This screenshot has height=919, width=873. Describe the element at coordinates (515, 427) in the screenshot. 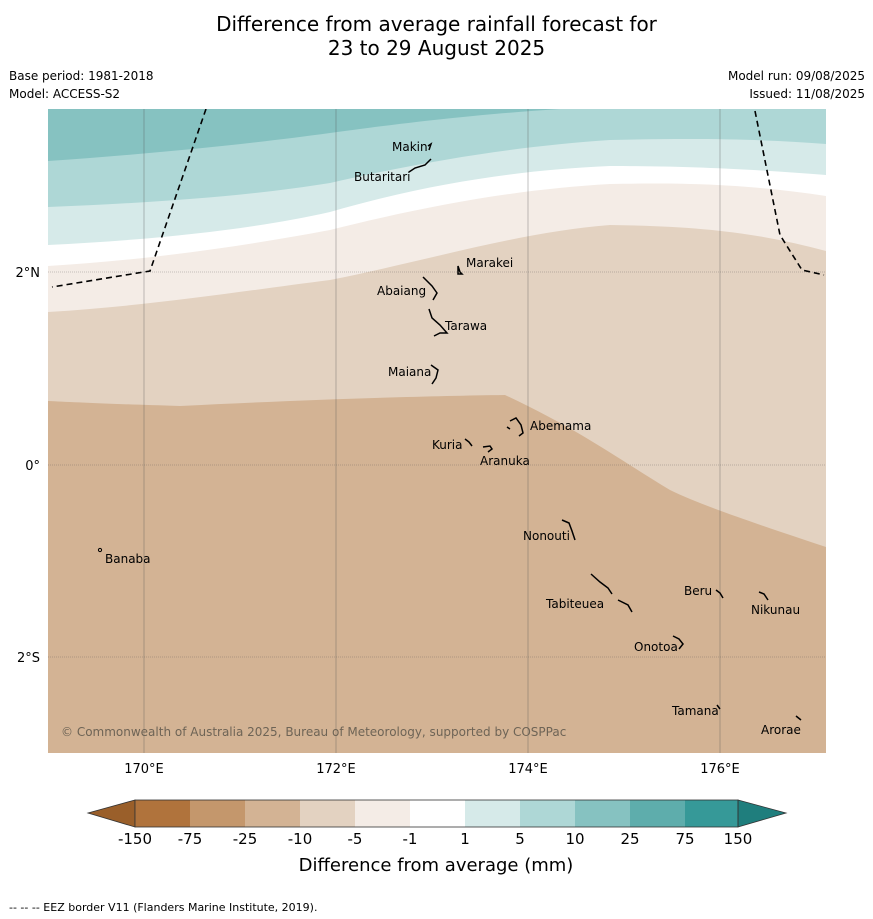

I see `island-abemama` at that location.